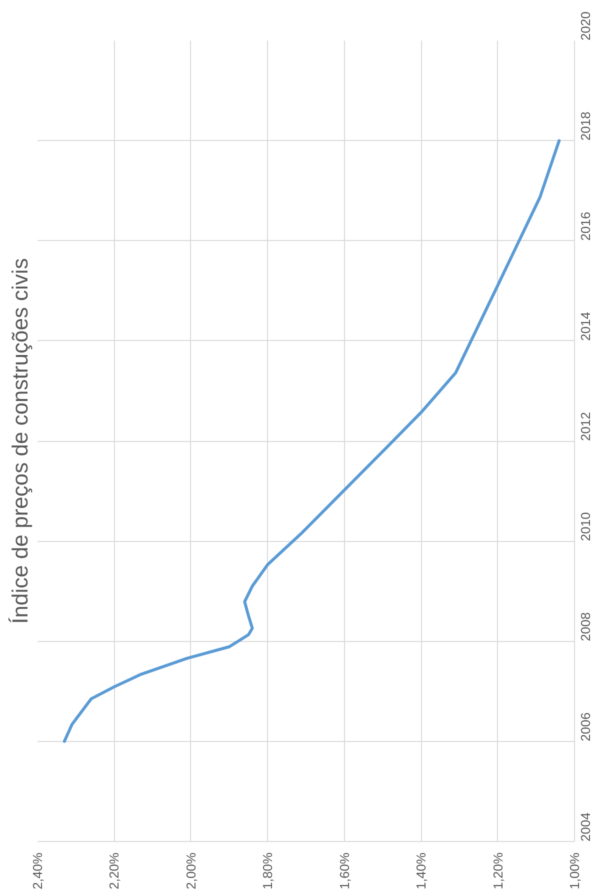 The width and height of the screenshot is (597, 892). What do you see at coordinates (20, 441) in the screenshot?
I see `text: Índice de preços de construções civis` at bounding box center [20, 441].